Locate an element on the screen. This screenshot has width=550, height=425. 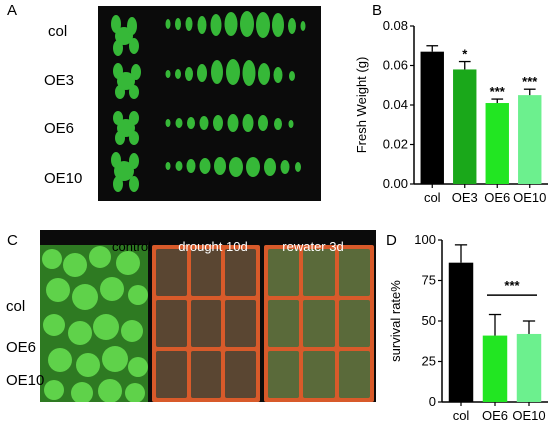
y-tick-label: 0.00 is located at coordinates (395, 183).